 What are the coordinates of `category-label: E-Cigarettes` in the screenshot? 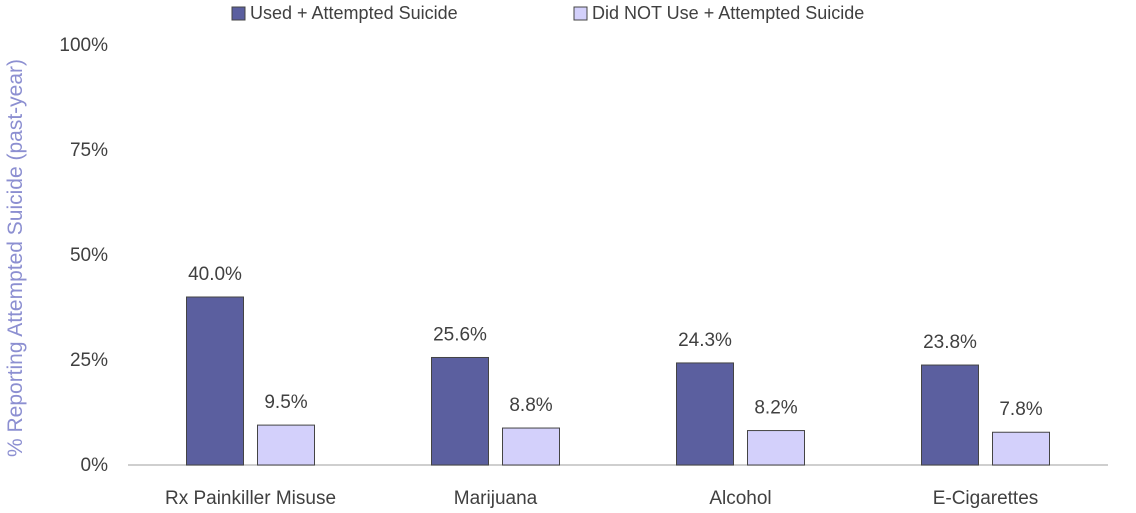 It's located at (986, 498).